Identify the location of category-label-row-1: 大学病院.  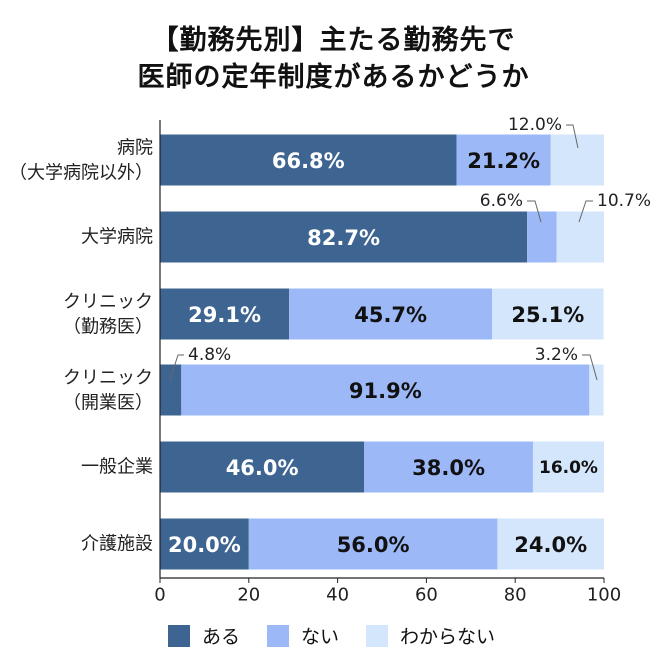
(117, 237).